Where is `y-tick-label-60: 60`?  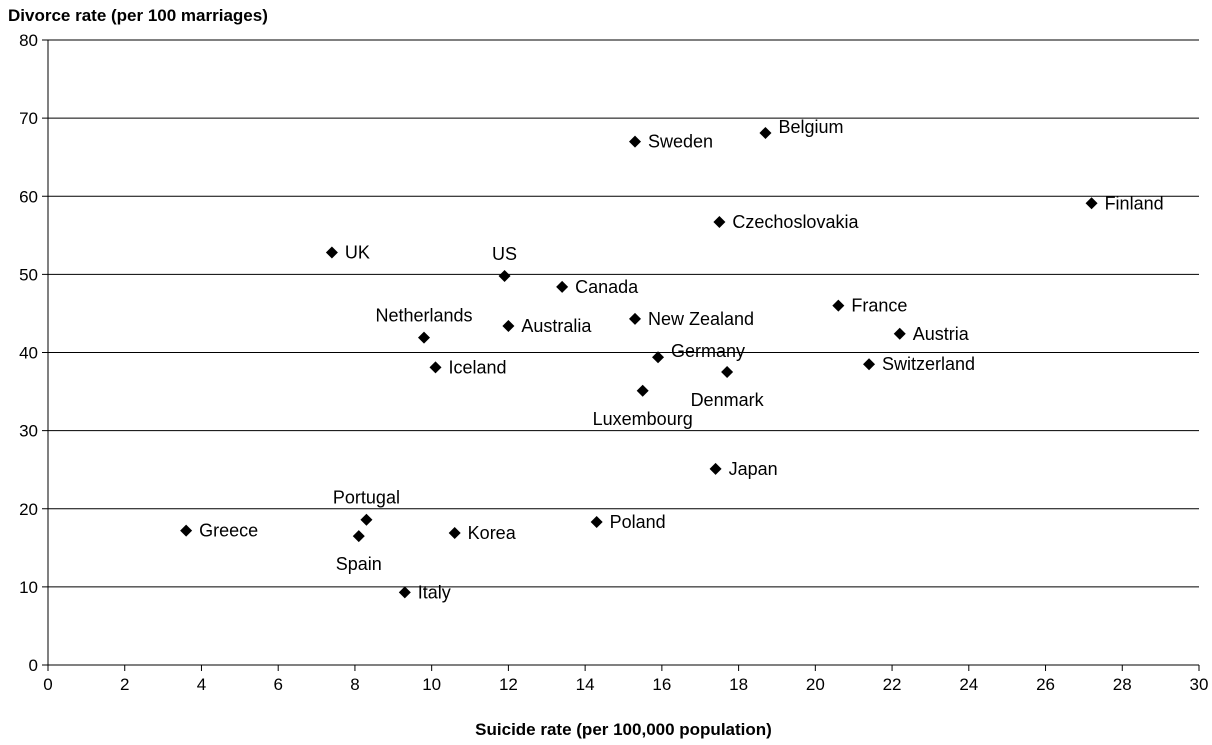
y-tick-label-60: 60 is located at coordinates (28, 196).